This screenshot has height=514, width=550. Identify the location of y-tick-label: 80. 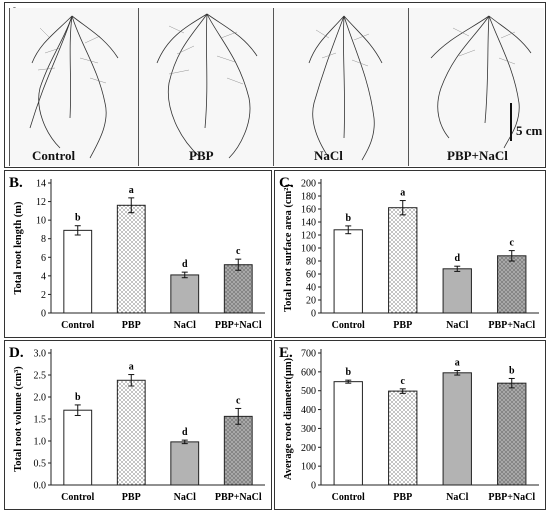
(311, 262).